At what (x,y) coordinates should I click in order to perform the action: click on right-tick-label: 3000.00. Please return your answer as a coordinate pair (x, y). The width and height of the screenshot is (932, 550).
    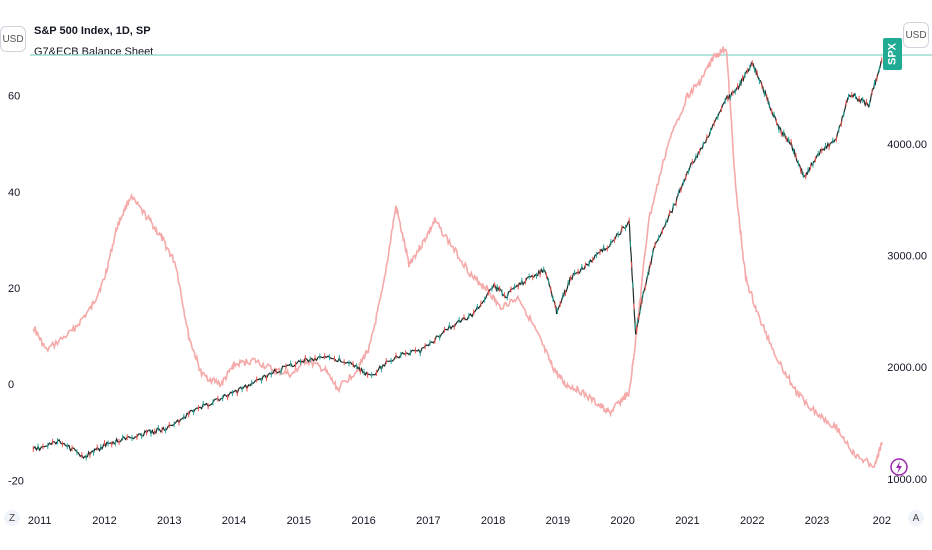
    Looking at the image, I should click on (907, 257).